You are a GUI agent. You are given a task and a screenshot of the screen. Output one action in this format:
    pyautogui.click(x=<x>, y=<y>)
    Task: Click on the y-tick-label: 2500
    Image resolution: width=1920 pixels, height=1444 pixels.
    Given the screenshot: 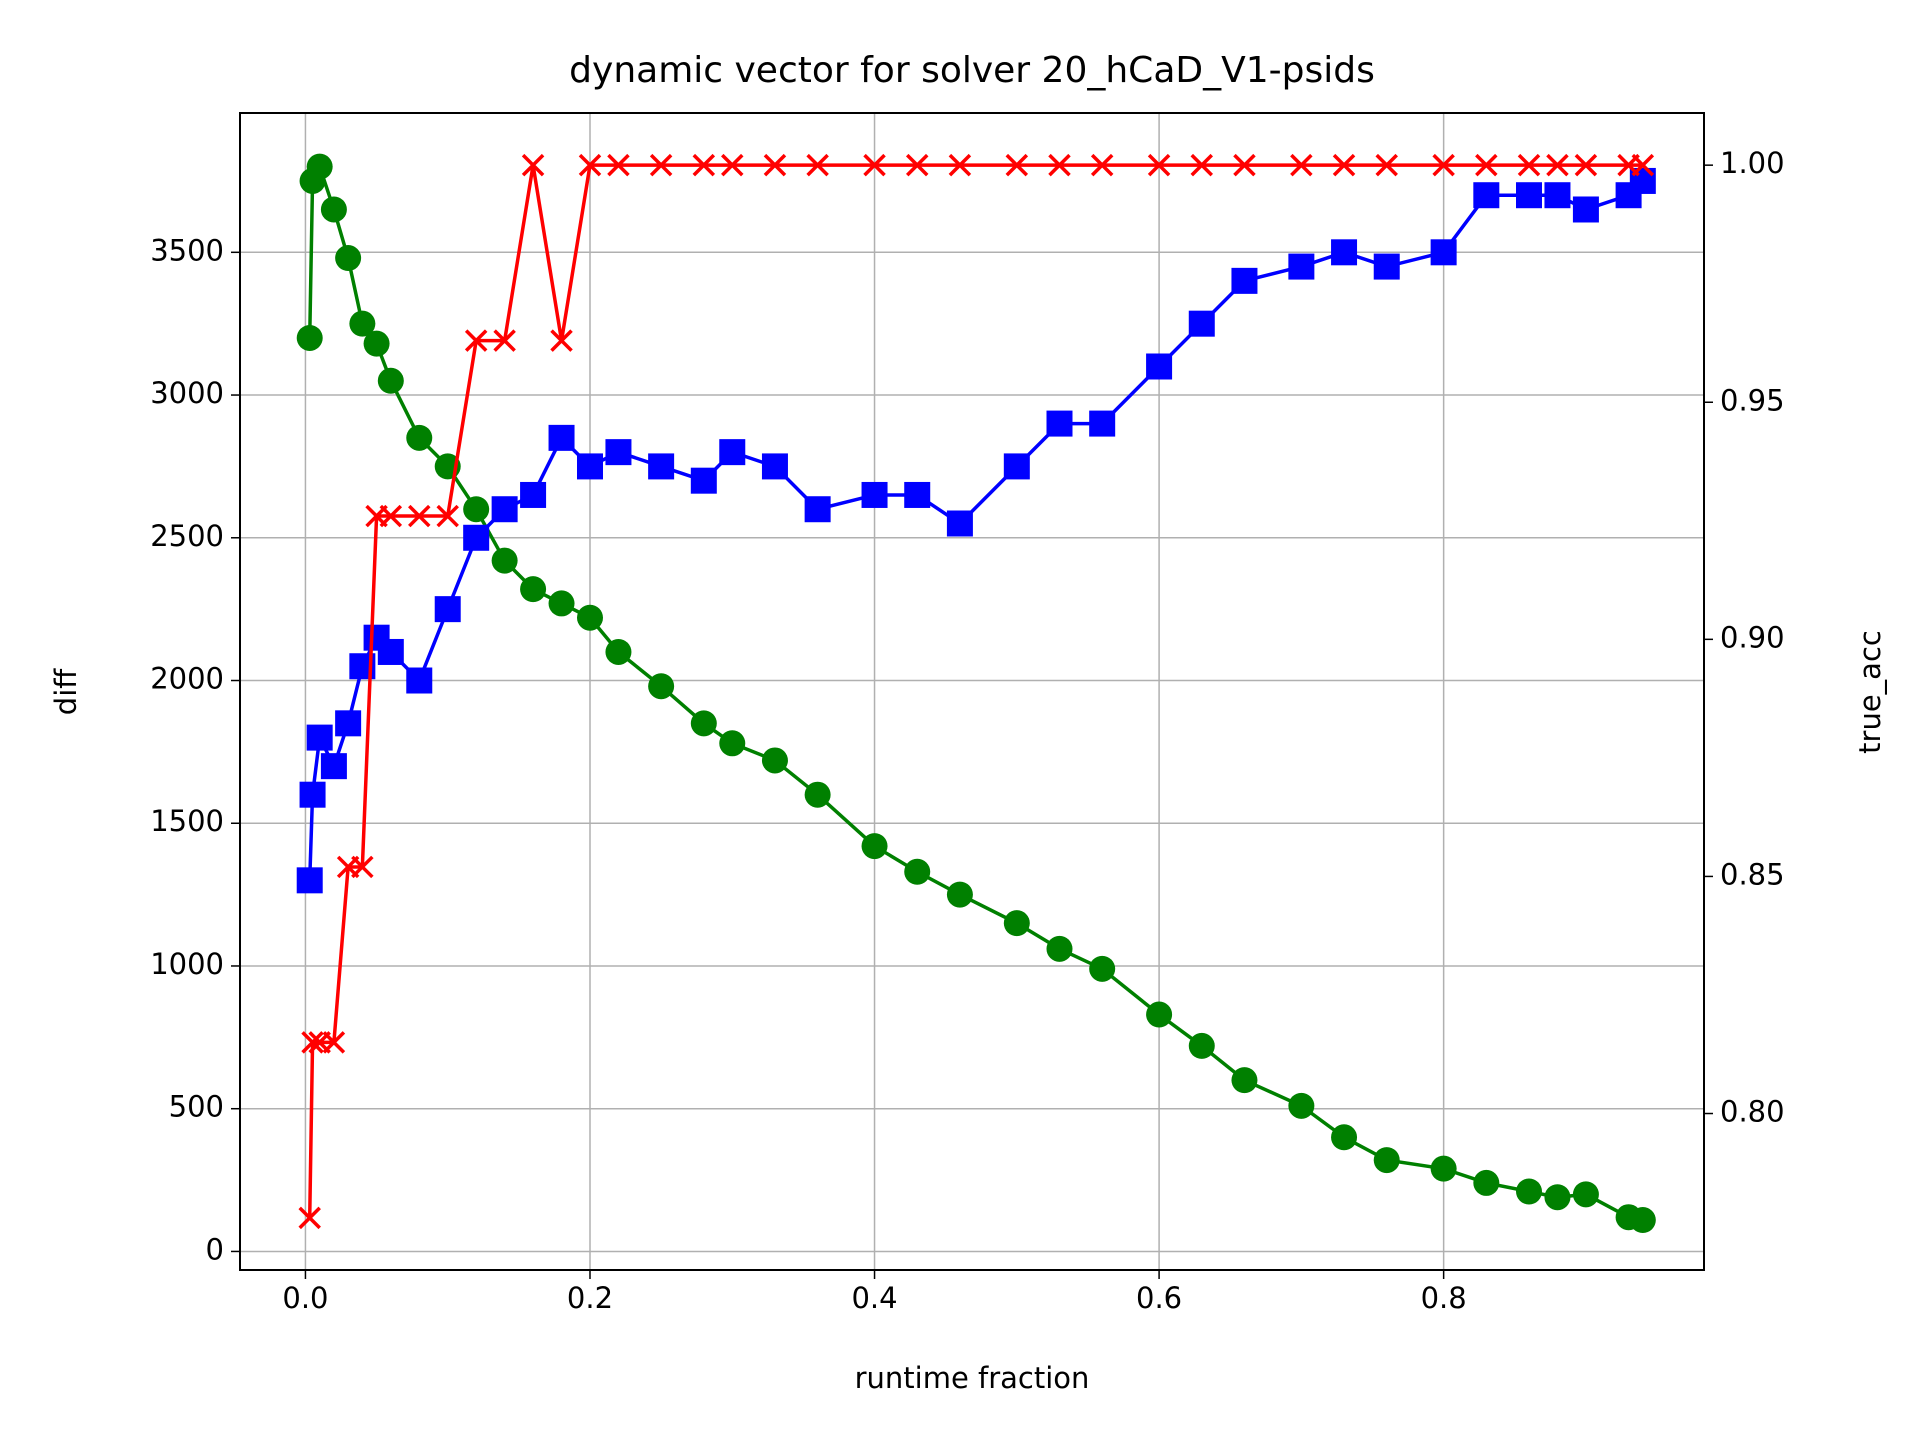 What is the action you would take?
    pyautogui.click(x=187, y=536)
    